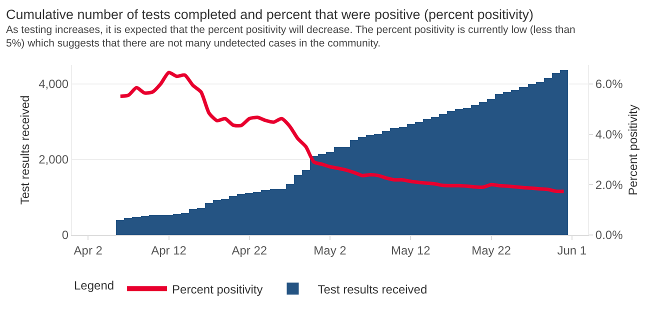 The image size is (668, 315). What do you see at coordinates (373, 289) in the screenshot?
I see `legend-label: Test results received` at bounding box center [373, 289].